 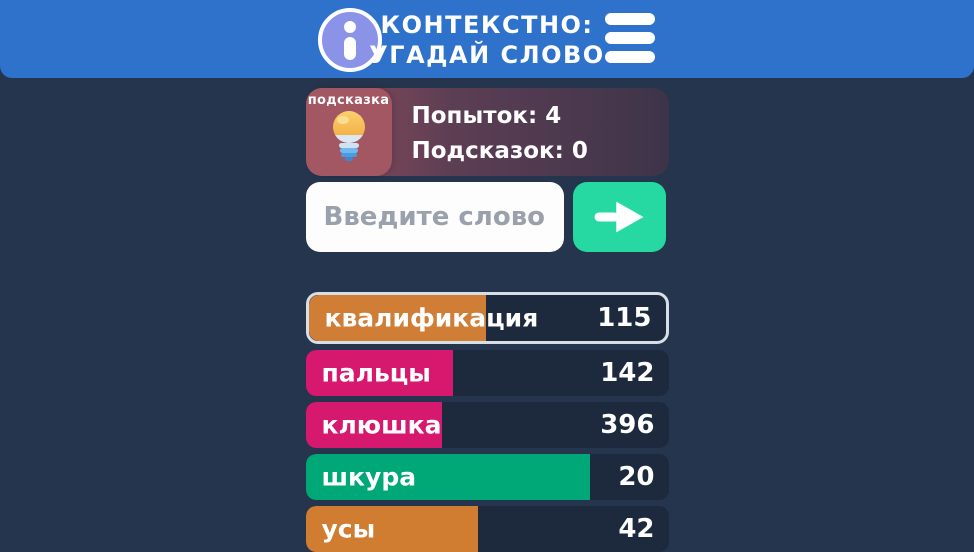 What do you see at coordinates (487, 25) in the screenshot?
I see `page-title-line1: КОНТЕКСТНО:` at bounding box center [487, 25].